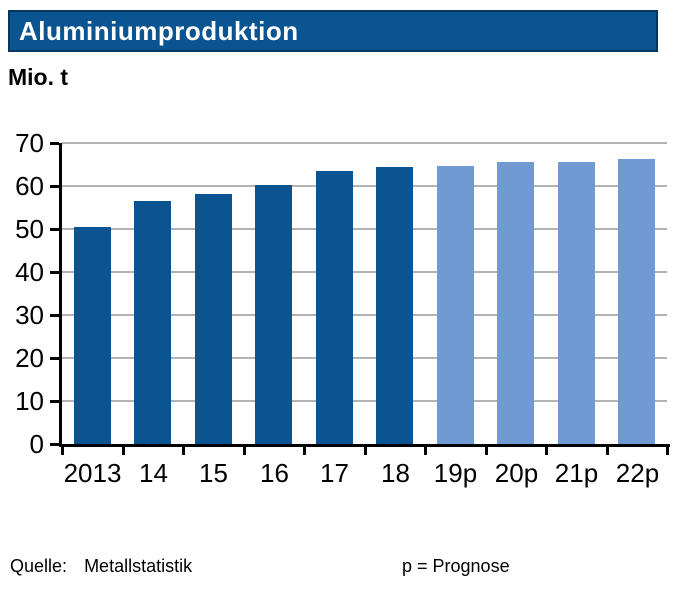 The image size is (684, 589). I want to click on chart-title: Aluminiumproduktion, so click(159, 30).